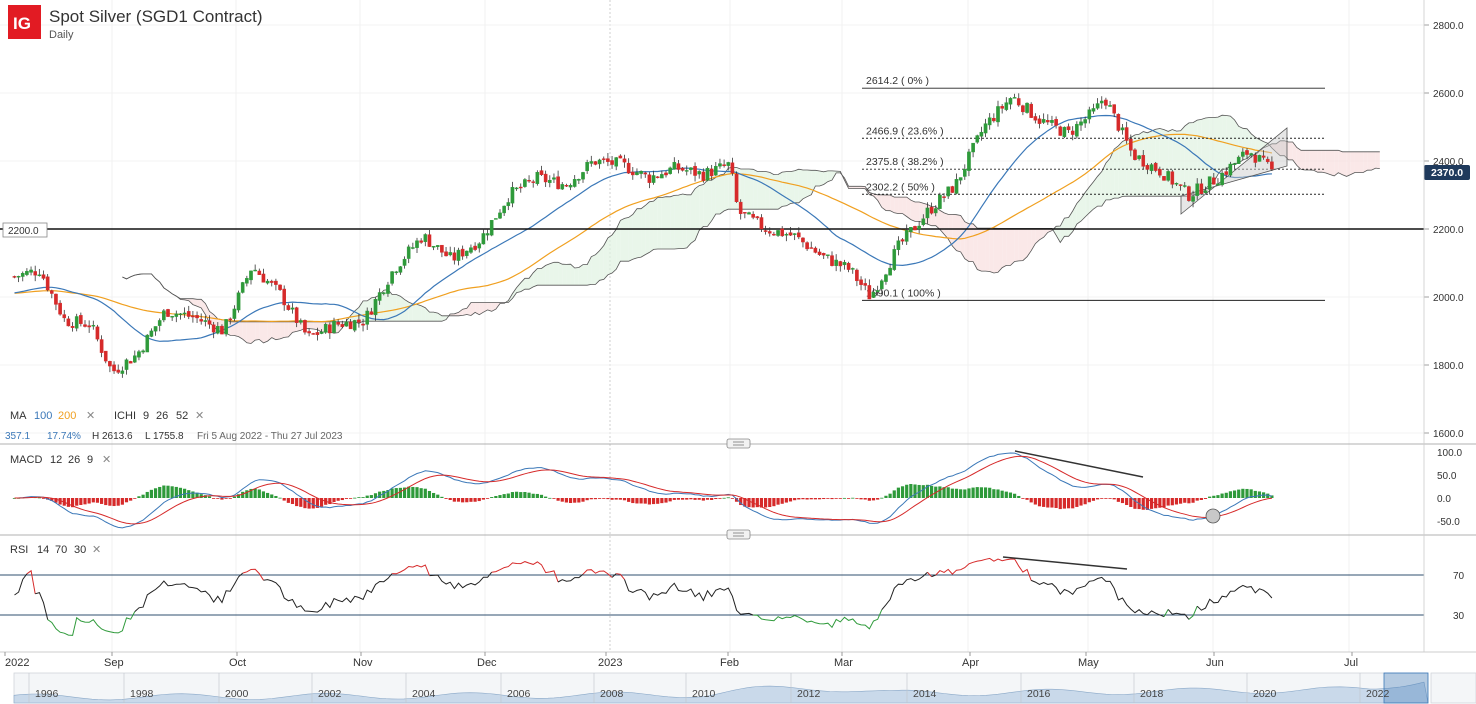 This screenshot has width=1476, height=704. Describe the element at coordinates (106, 460) in the screenshot. I see `close-icon: ✕` at that location.